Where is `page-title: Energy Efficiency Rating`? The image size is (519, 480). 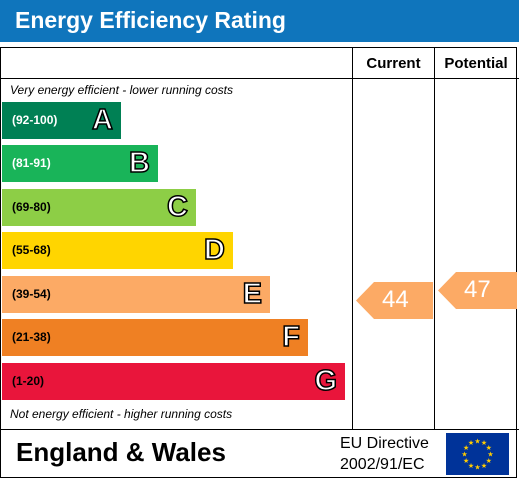 page-title: Energy Efficiency Rating is located at coordinates (150, 20).